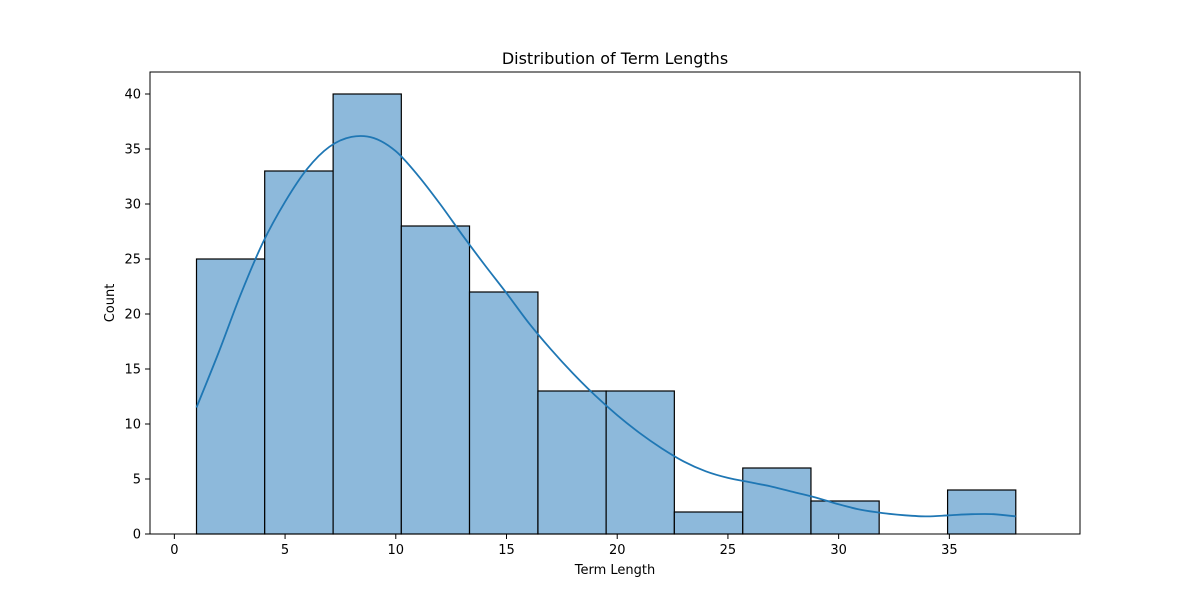 The image size is (1200, 600). I want to click on x-tick-label: 20, so click(617, 550).